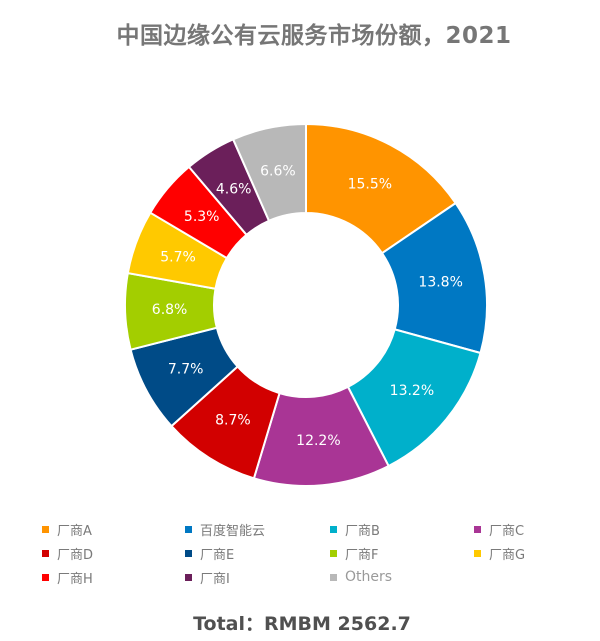 The height and width of the screenshot is (641, 600). Describe the element at coordinates (318, 441) in the screenshot. I see `slice-value-label: 12.2%` at that location.